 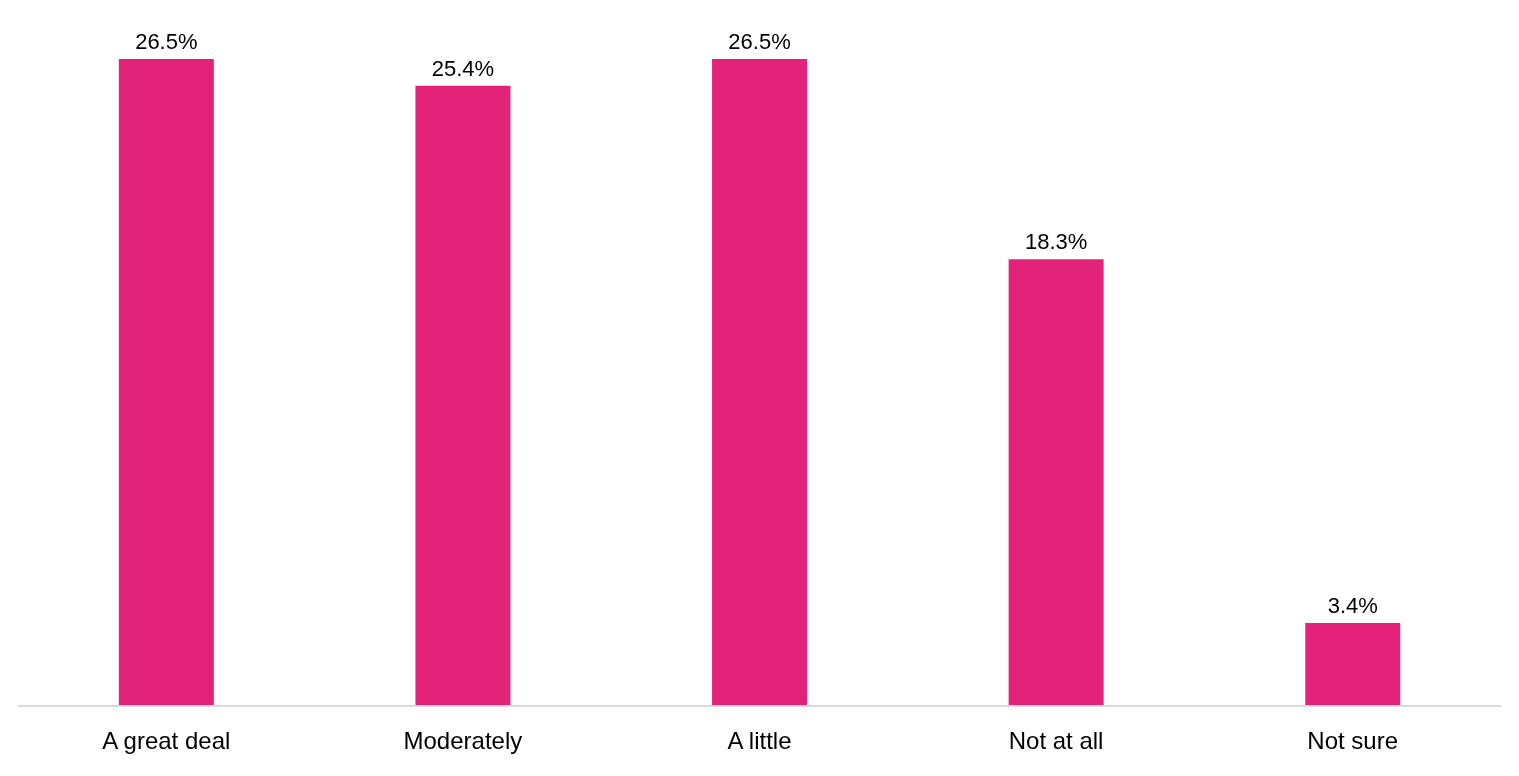 I want to click on x-tick-label: Not sure, so click(x=1353, y=741).